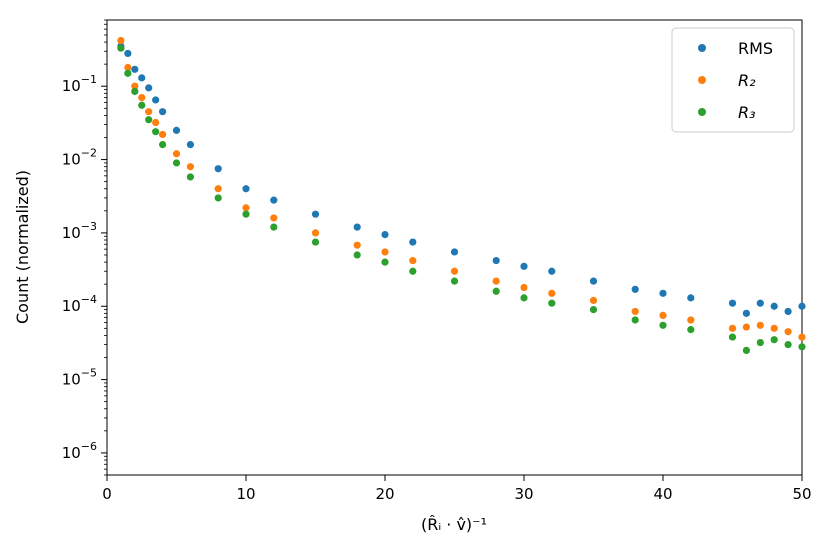  I want to click on y-tick-label: 10⁻¹, so click(79, 84).